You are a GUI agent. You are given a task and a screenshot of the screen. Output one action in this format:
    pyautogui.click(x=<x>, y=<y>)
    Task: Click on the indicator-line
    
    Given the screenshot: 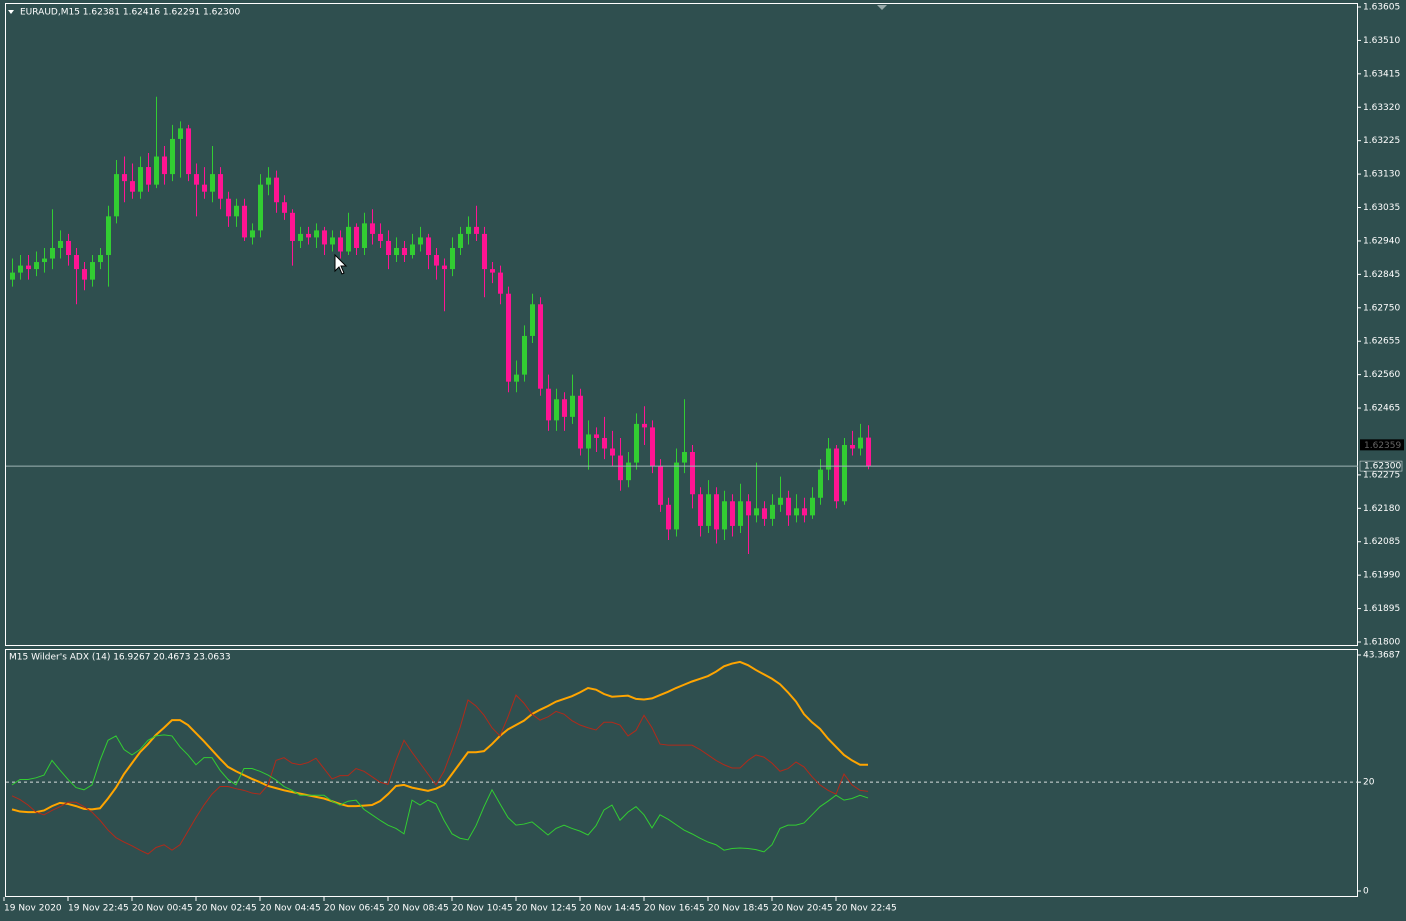 What is the action you would take?
    pyautogui.click(x=440, y=774)
    